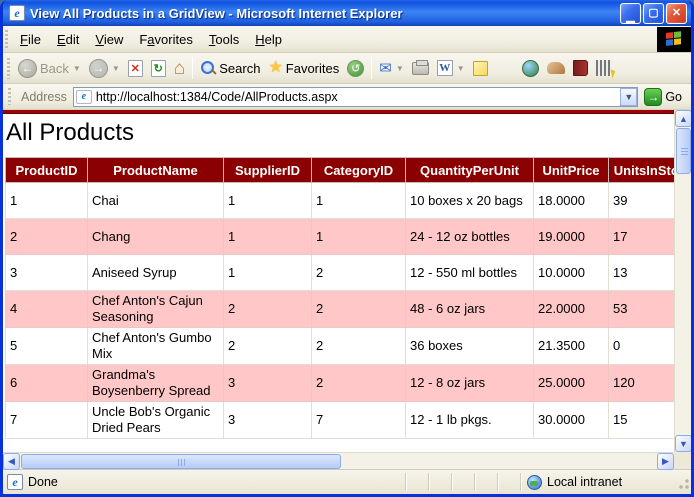 The height and width of the screenshot is (497, 694). I want to click on validate-button, so click(604, 68).